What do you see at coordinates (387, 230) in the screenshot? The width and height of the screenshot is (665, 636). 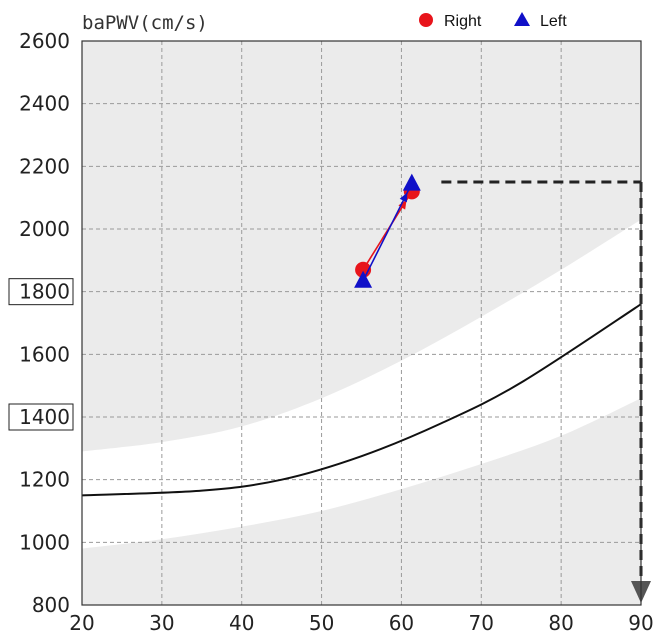 I see `series-layer` at bounding box center [387, 230].